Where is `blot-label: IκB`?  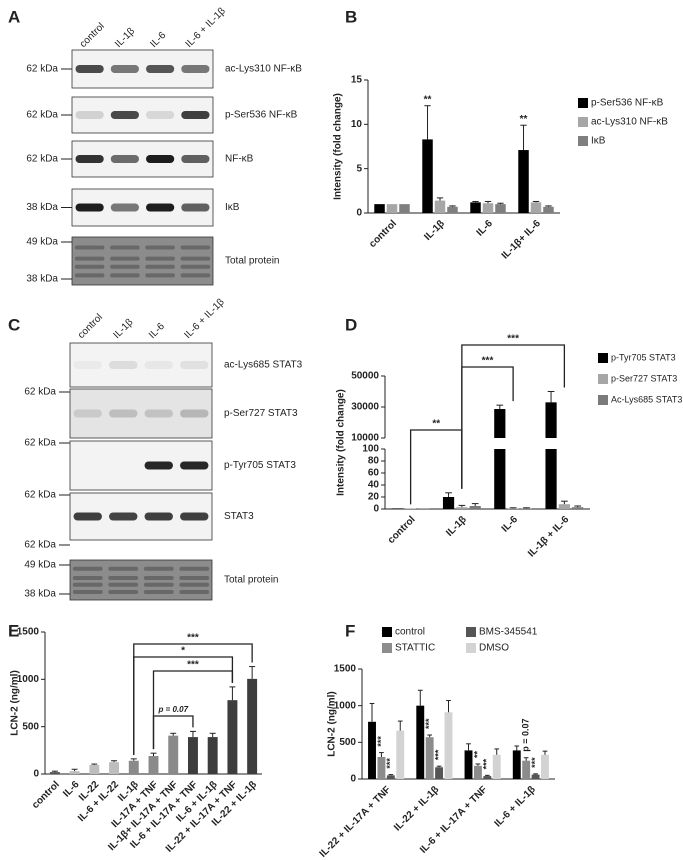 blot-label: IκB is located at coordinates (232, 207).